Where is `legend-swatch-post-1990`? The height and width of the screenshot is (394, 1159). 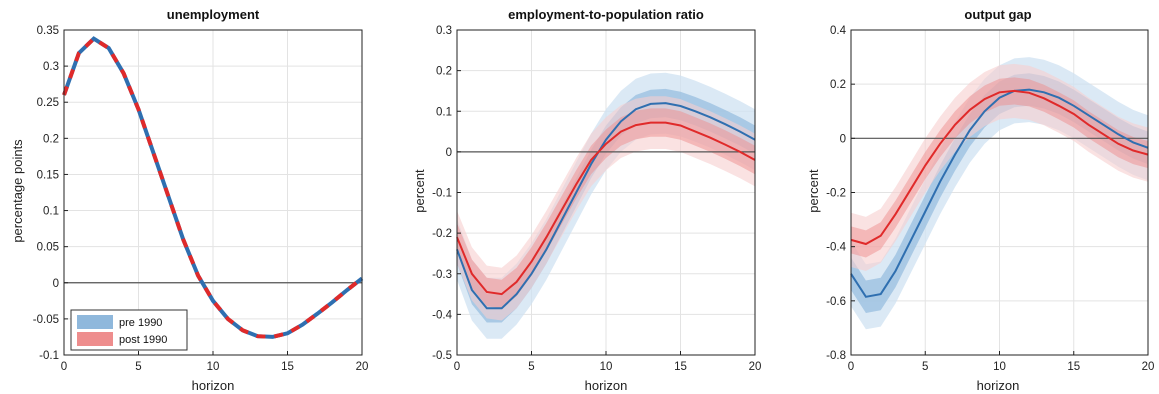
legend-swatch-post-1990 is located at coordinates (95, 339).